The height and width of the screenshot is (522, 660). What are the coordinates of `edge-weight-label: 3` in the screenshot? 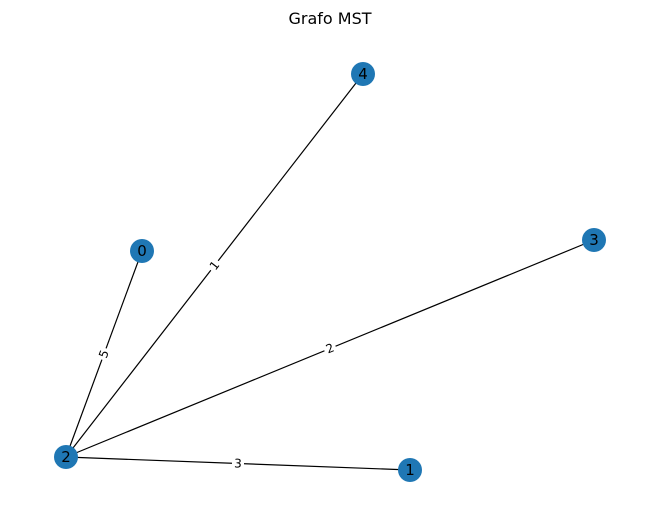 It's located at (238, 463).